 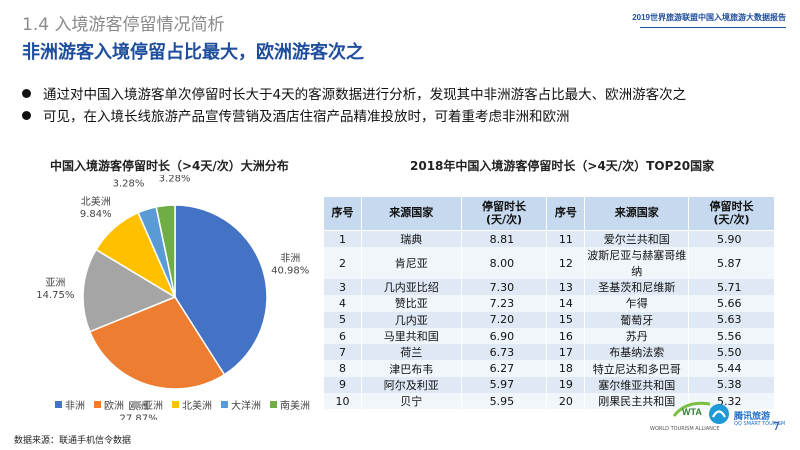 What do you see at coordinates (731, 336) in the screenshot?
I see `stay-cell: 5.56` at bounding box center [731, 336].